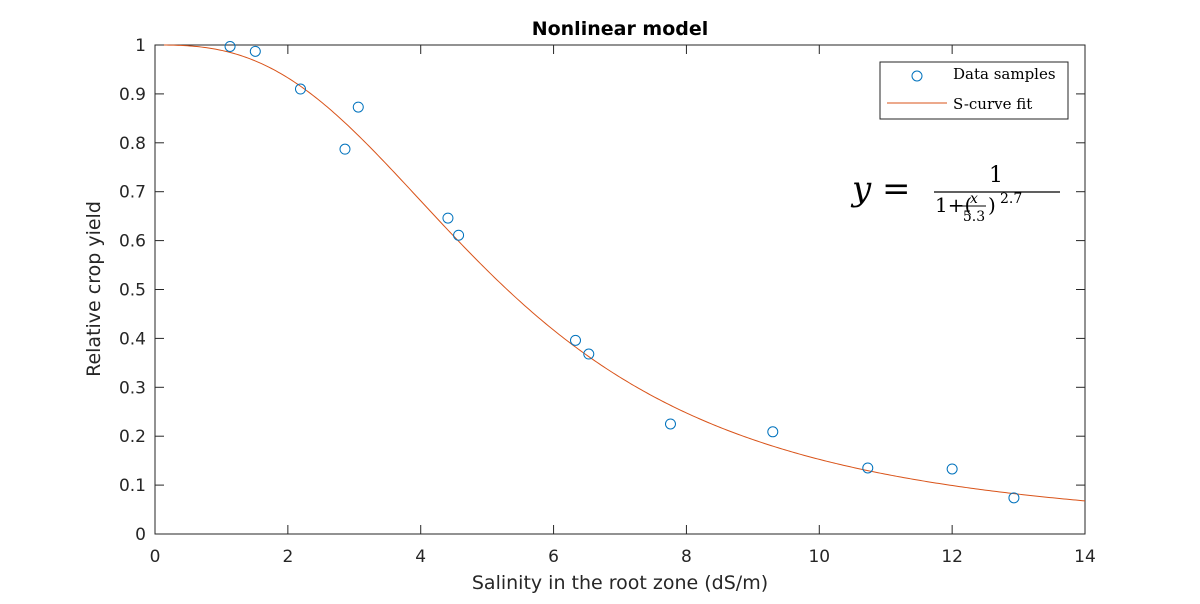 This screenshot has width=1200, height=604. I want to click on y-tick-label: 0.7, so click(132, 193).